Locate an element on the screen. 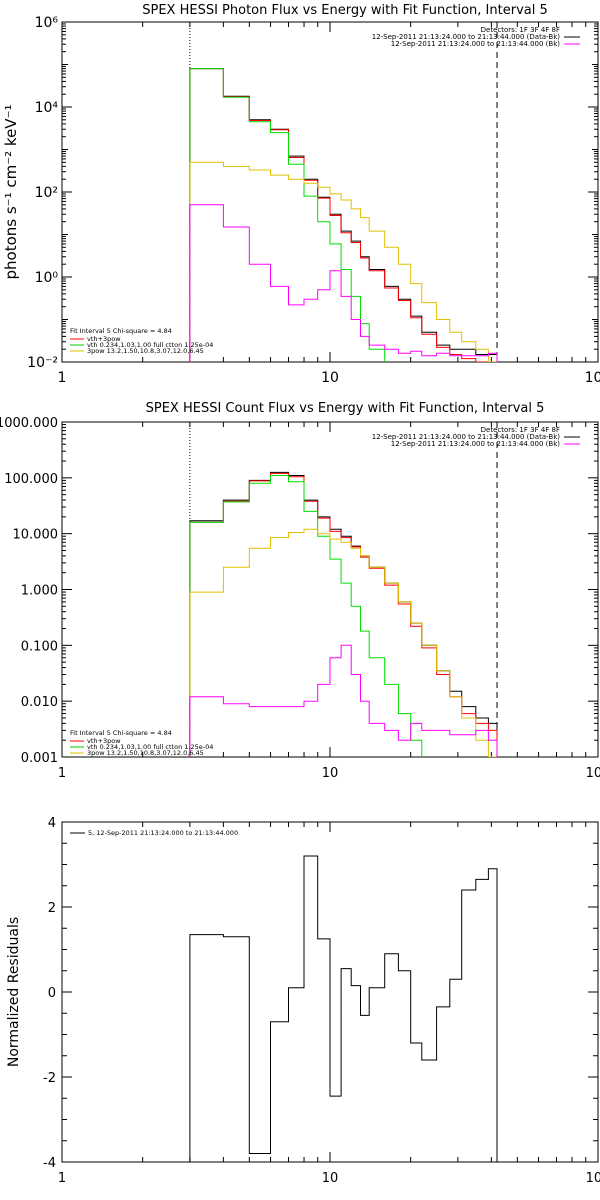 This screenshot has height=1200, width=600. photon-flux-y-axis-label: photons s⁻¹ cm⁻² keV⁻¹ is located at coordinates (11, 192).